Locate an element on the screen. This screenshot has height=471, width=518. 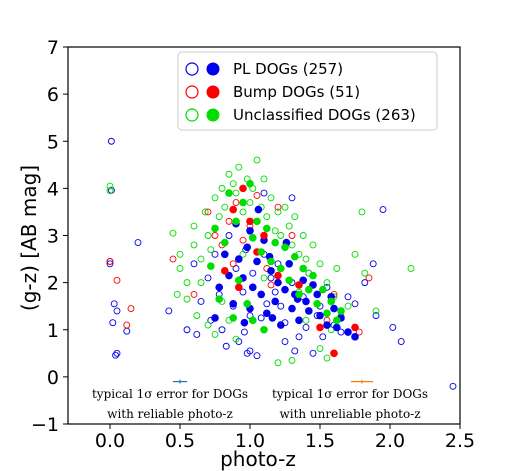
x-axis-title: photo-z is located at coordinates (258, 459).